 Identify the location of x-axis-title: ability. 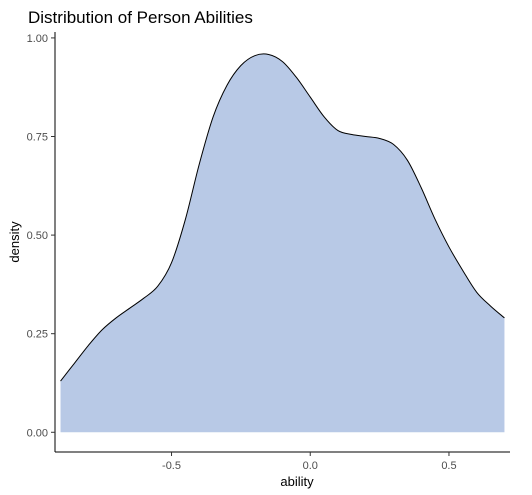
(297, 481).